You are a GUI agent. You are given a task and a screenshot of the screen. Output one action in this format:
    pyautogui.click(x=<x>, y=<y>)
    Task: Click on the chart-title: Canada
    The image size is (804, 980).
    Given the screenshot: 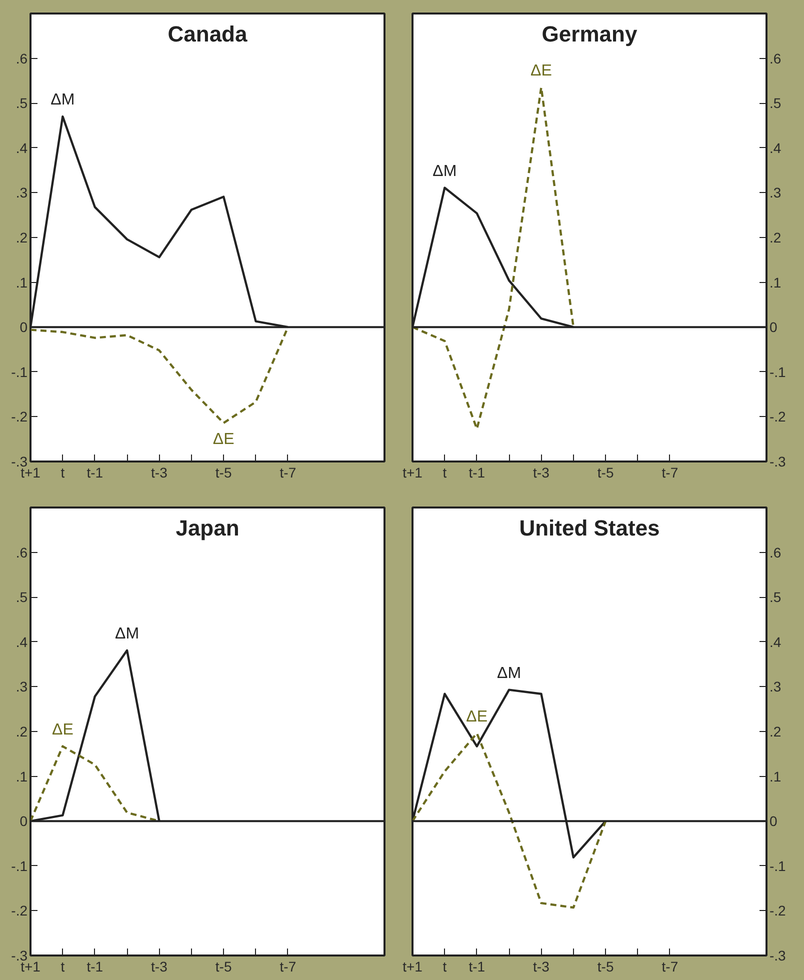 What is the action you would take?
    pyautogui.click(x=208, y=34)
    